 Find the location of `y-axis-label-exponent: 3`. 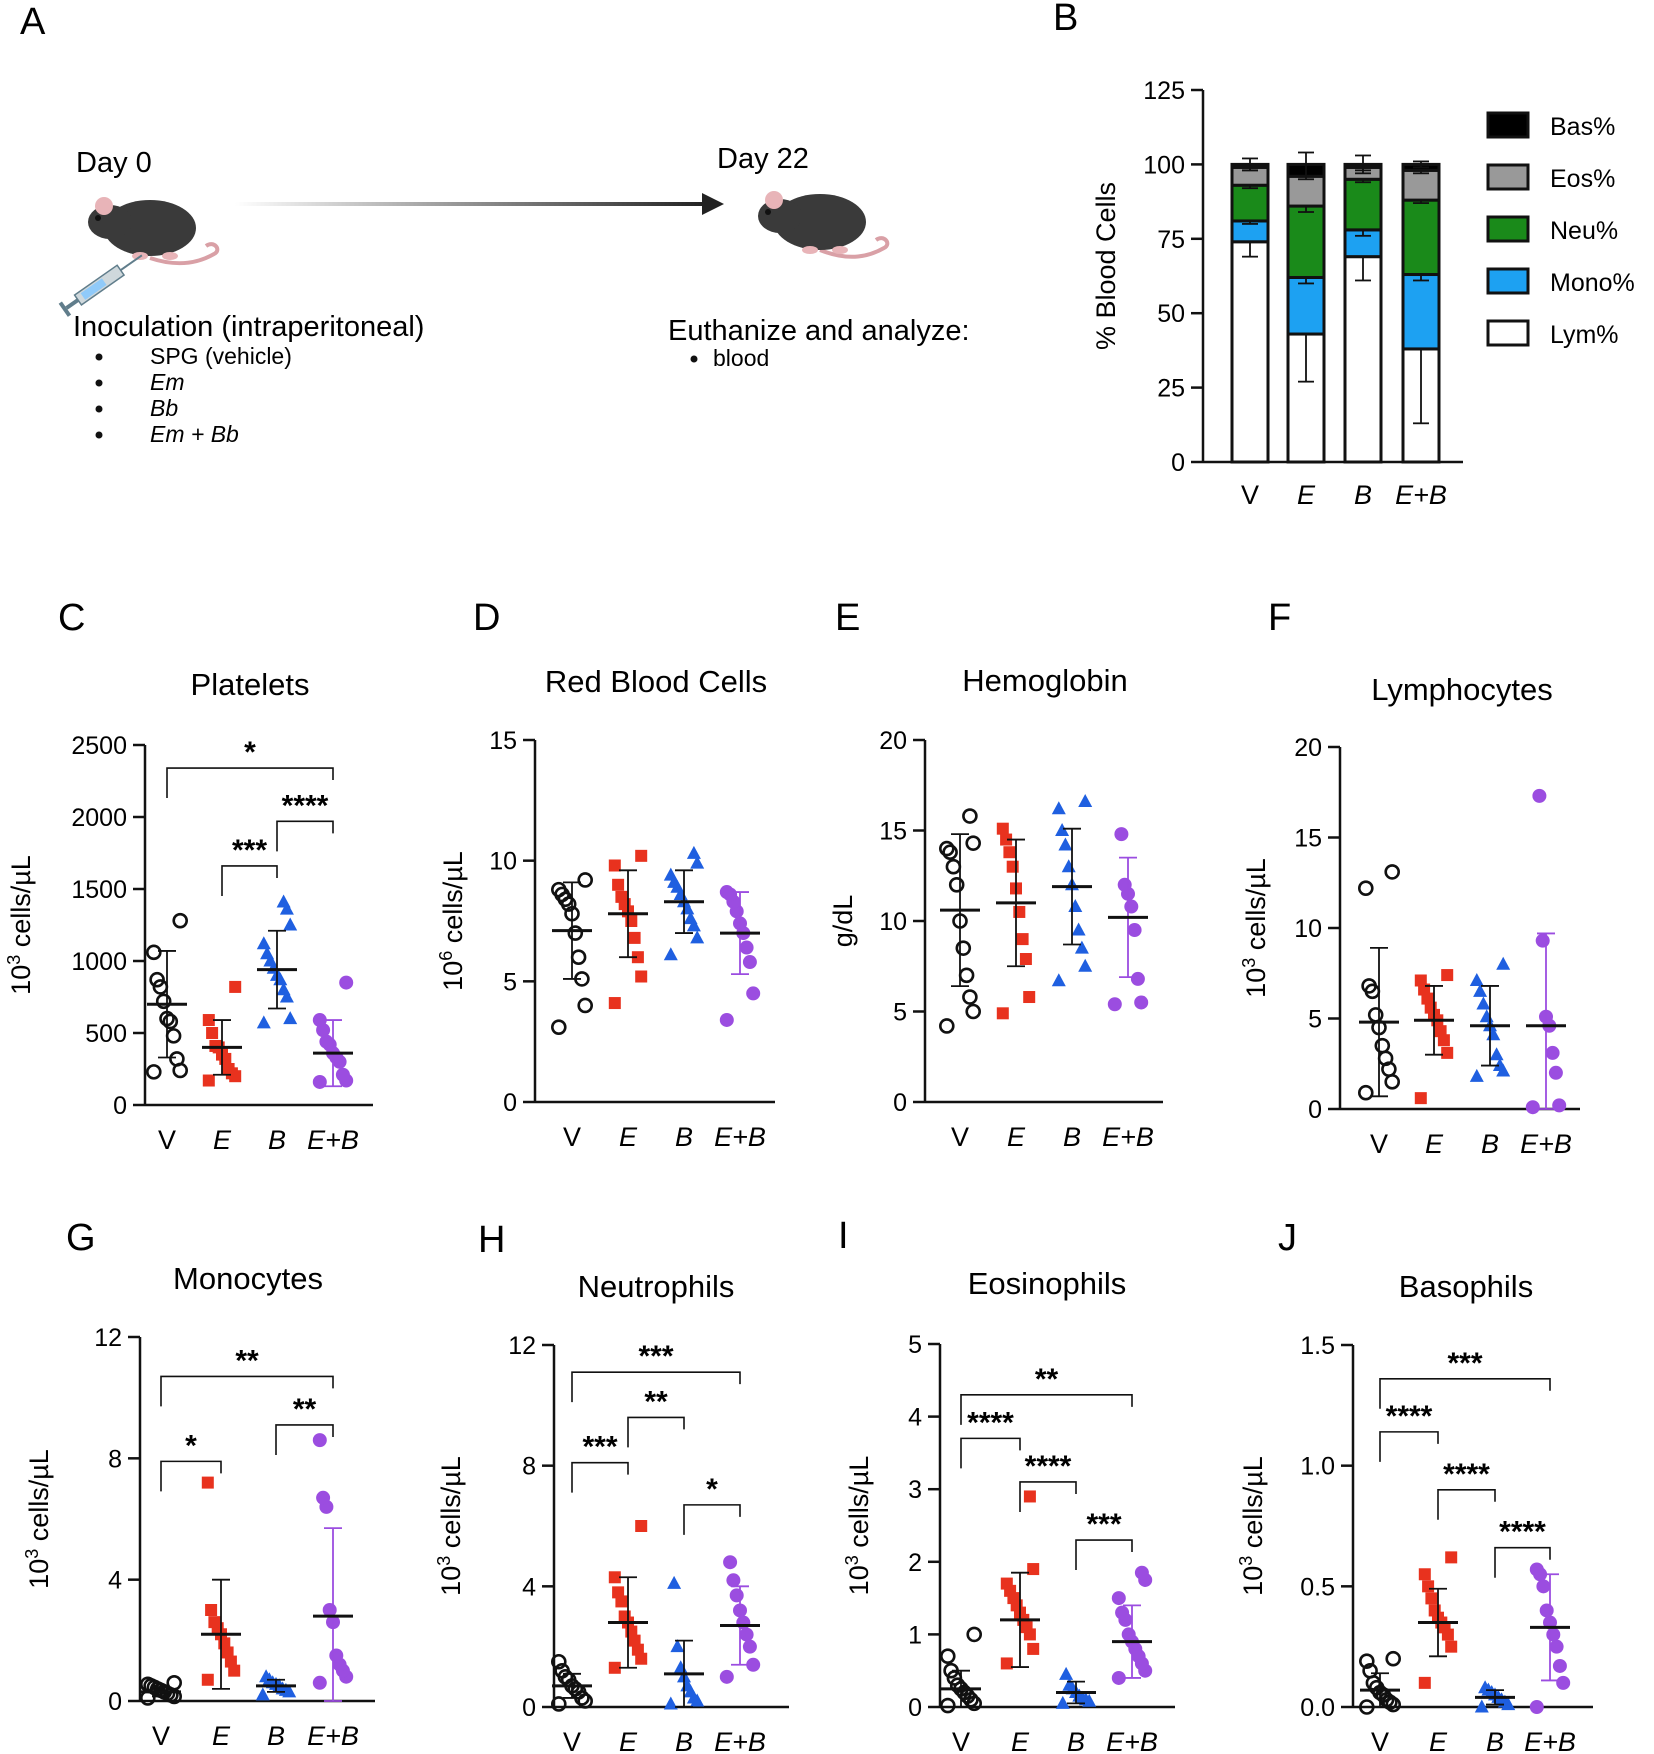

y-axis-label-exponent: 3 is located at coordinates (1246, 1561).